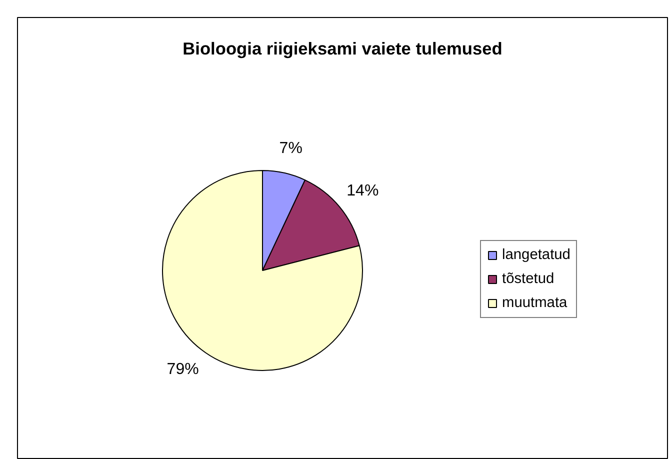  I want to click on legend-label: muutmata, so click(535, 303).